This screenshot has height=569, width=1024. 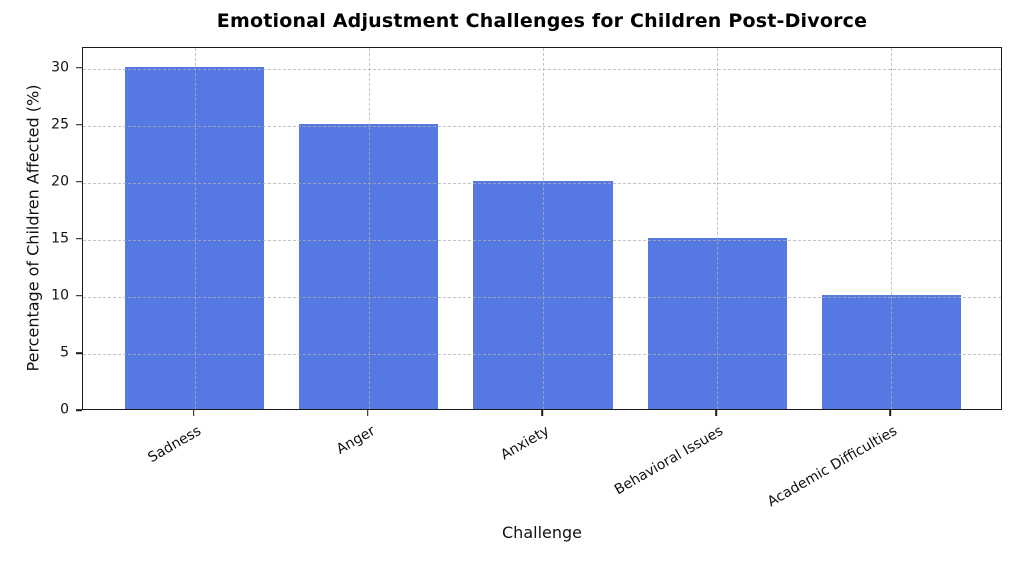 What do you see at coordinates (60, 66) in the screenshot?
I see `y-tick-label: 30` at bounding box center [60, 66].